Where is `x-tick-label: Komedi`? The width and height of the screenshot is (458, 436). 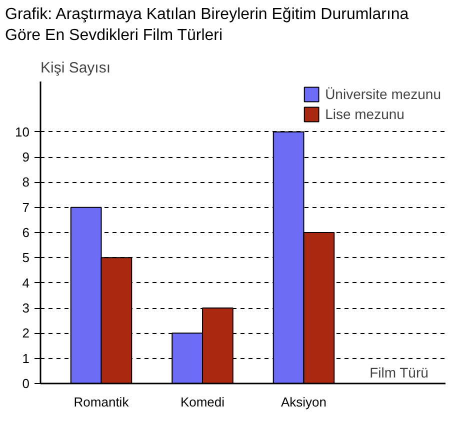 x-tick-label: Komedi is located at coordinates (202, 402).